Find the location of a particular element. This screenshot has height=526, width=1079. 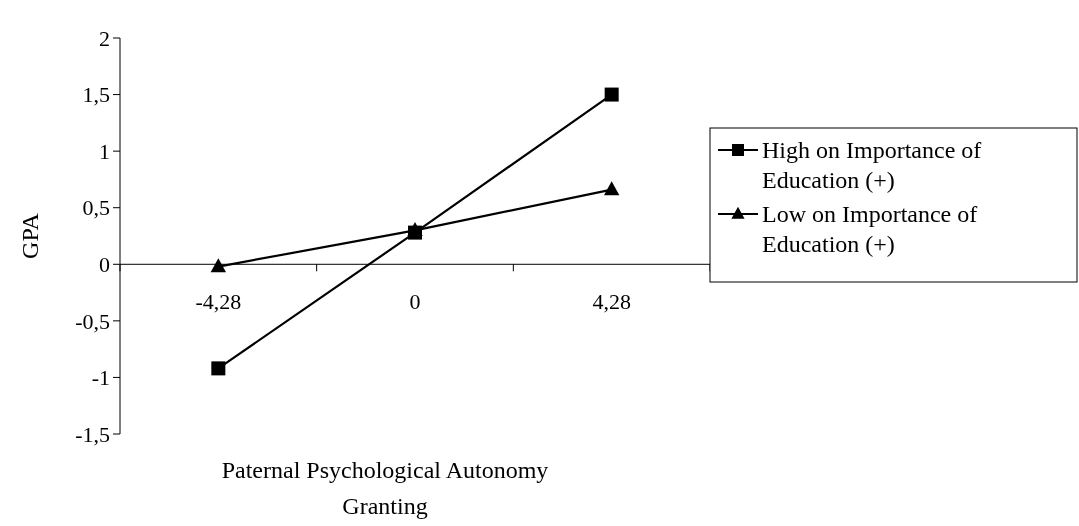

legend-label: High on Importance of Education (+) is located at coordinates (872, 165).